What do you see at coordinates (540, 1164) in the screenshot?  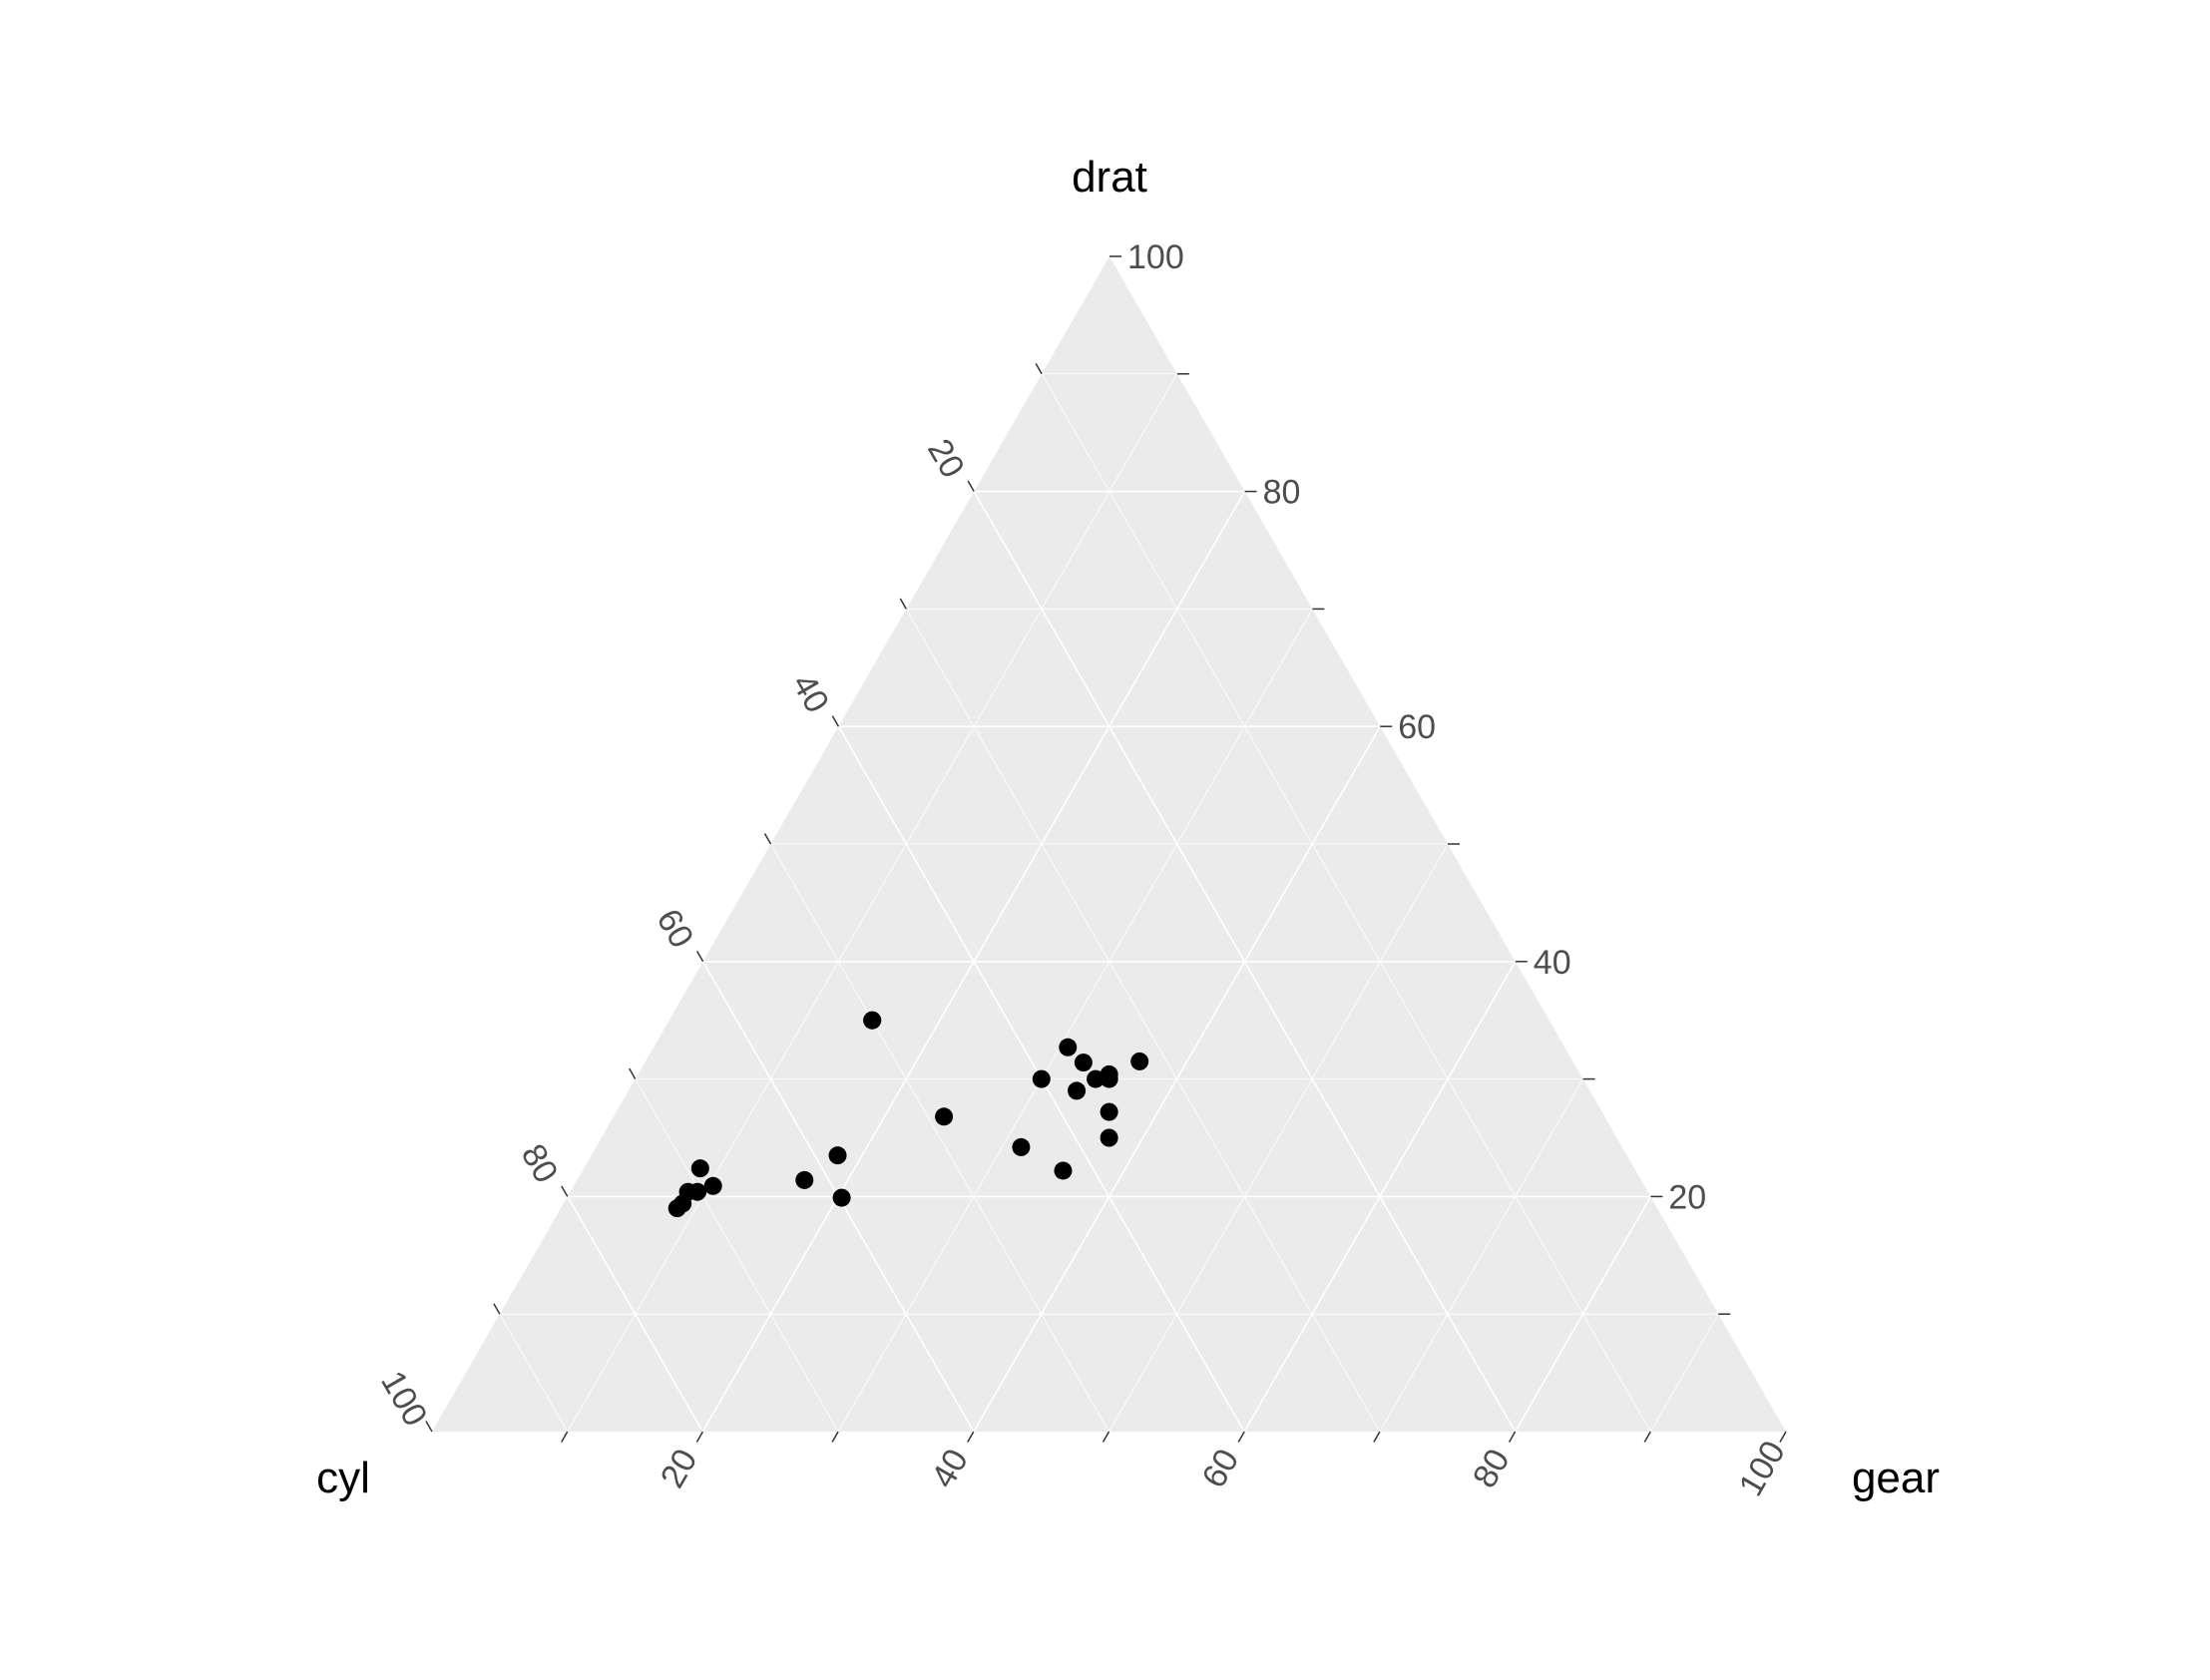 I see `tick-label-cyl: 80` at bounding box center [540, 1164].